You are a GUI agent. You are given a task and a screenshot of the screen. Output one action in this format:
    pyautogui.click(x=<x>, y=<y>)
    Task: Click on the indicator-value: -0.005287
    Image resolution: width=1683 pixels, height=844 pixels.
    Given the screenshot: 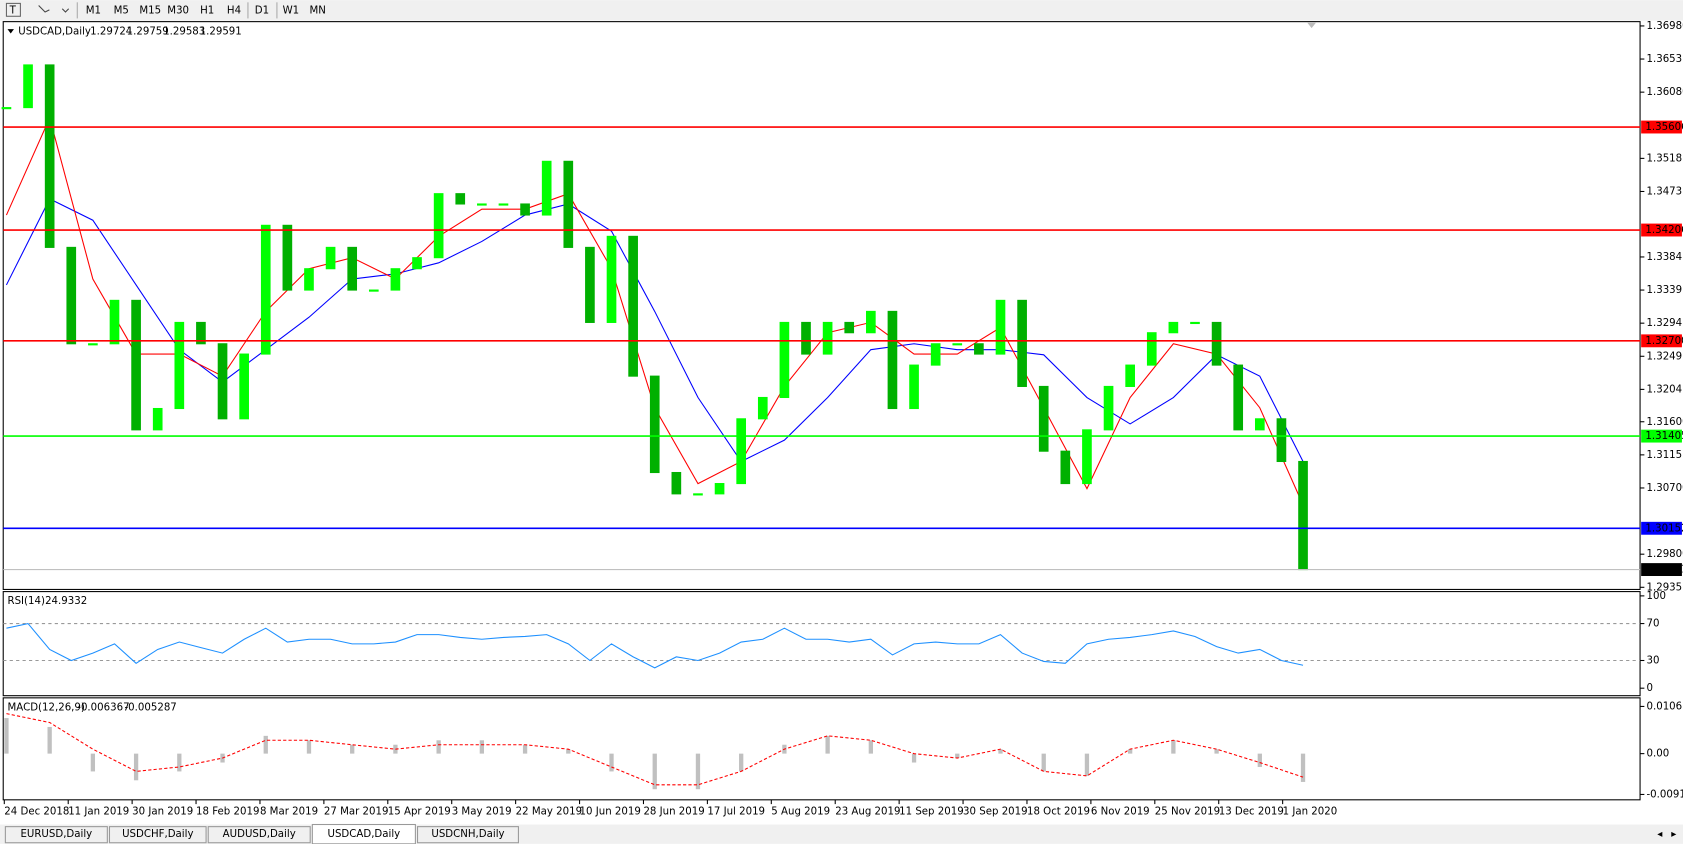 What is the action you would take?
    pyautogui.click(x=151, y=708)
    